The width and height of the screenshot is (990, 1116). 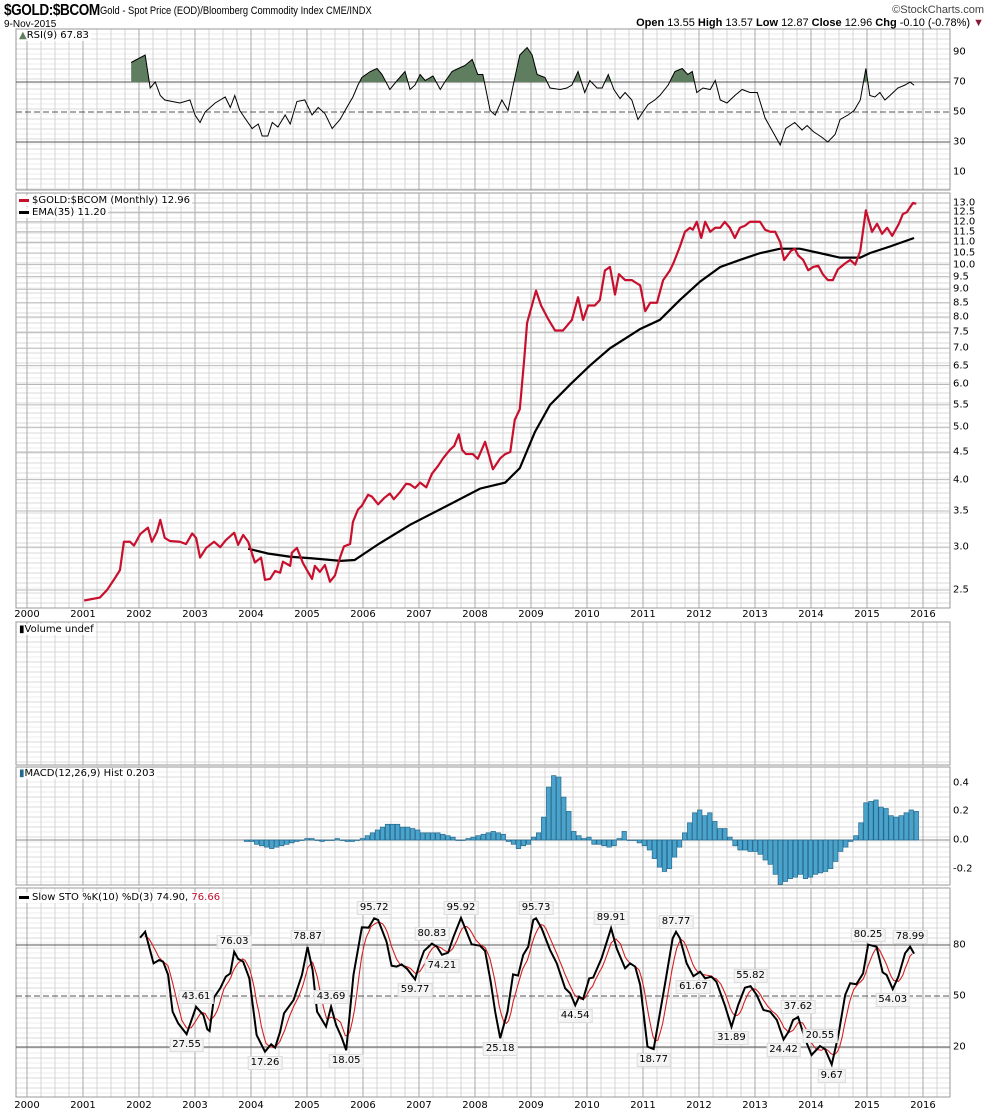 What do you see at coordinates (653, 1060) in the screenshot?
I see `sto-value-annotation: 18.77` at bounding box center [653, 1060].